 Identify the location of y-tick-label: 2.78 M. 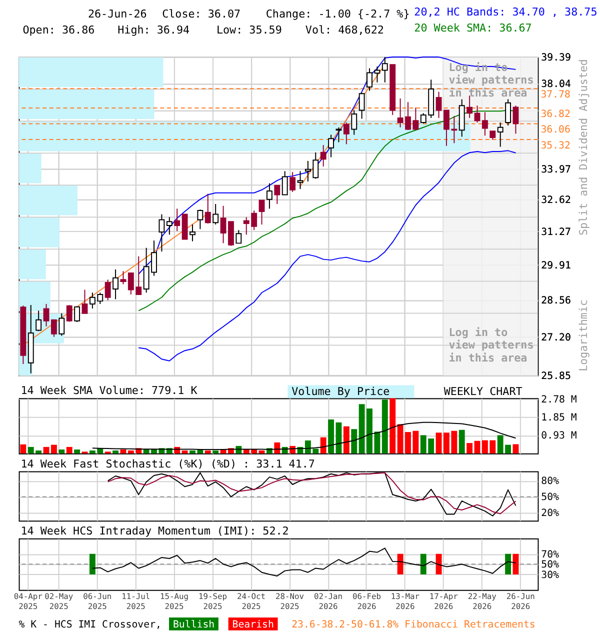
(559, 400).